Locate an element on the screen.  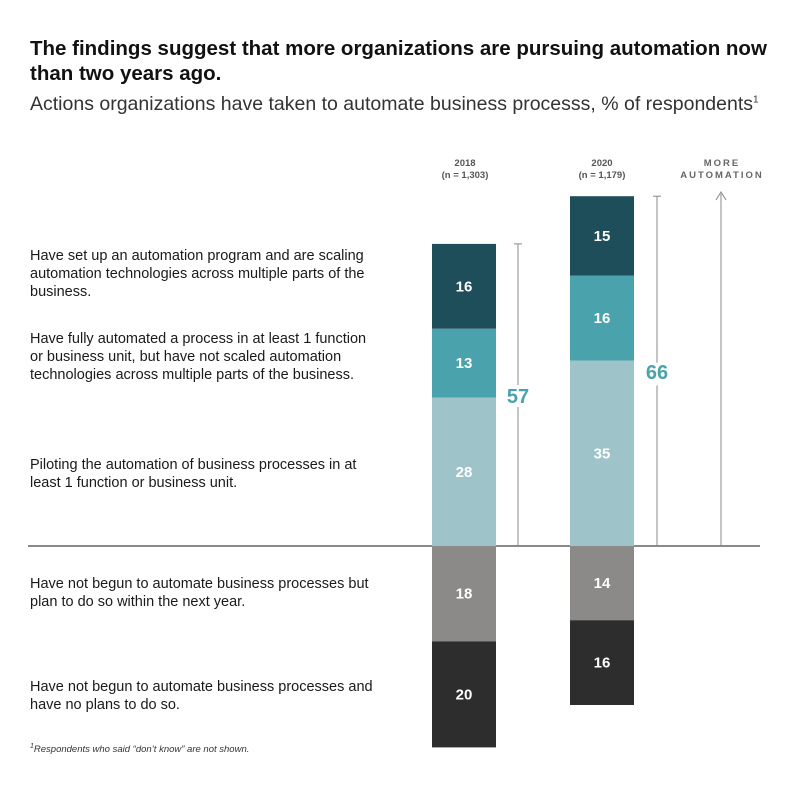
more-automation-arrow-icon is located at coordinates (721, 196).